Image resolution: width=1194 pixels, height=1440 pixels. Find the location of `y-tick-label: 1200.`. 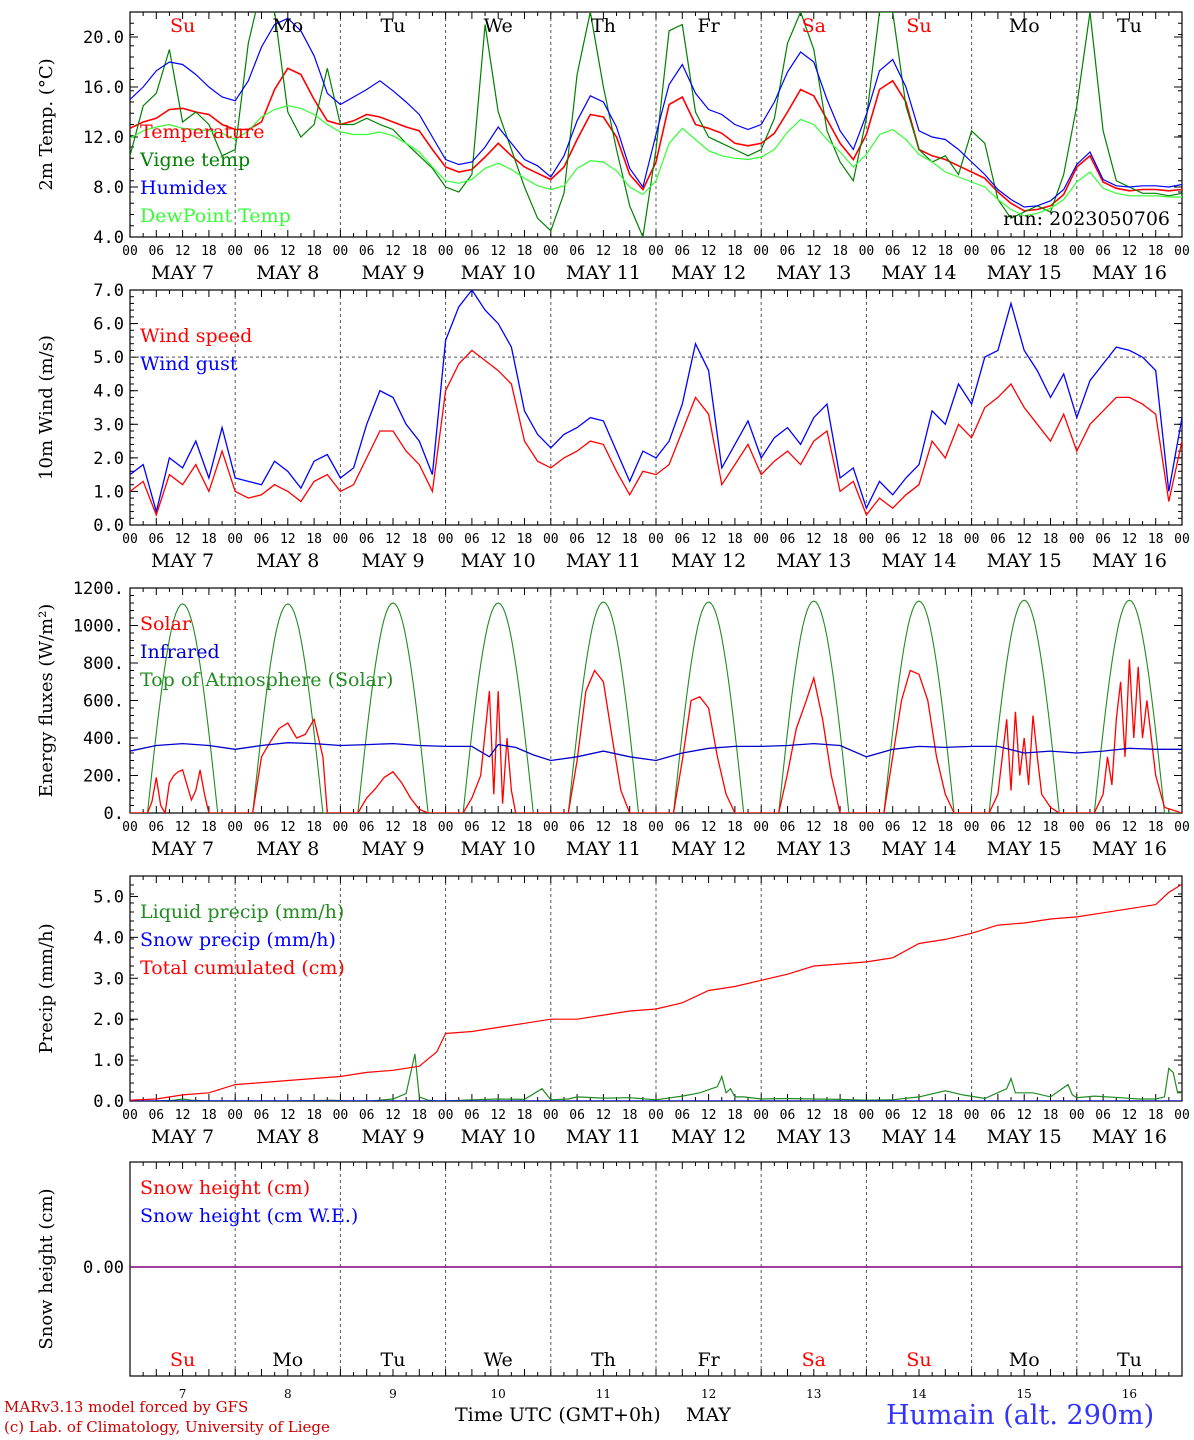

y-tick-label: 1200. is located at coordinates (98, 589).